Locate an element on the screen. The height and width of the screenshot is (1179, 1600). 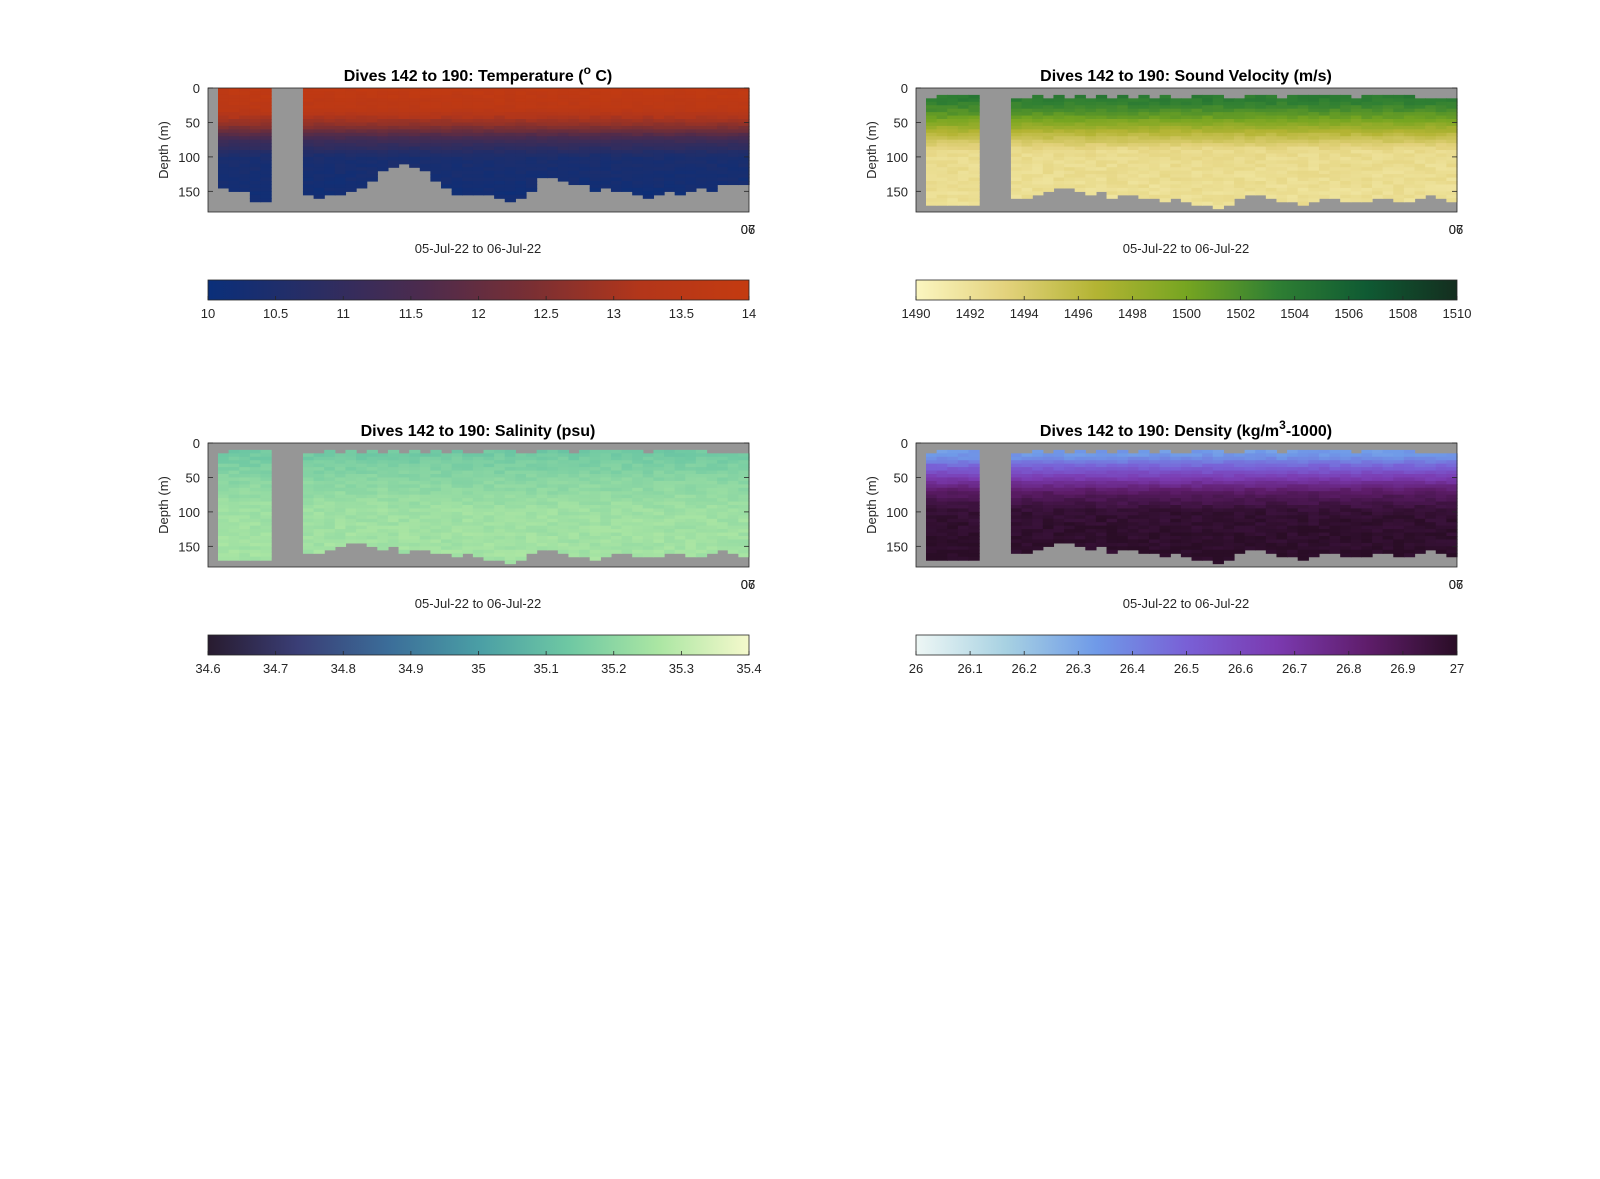
salinity-profile is located at coordinates (393, 498).